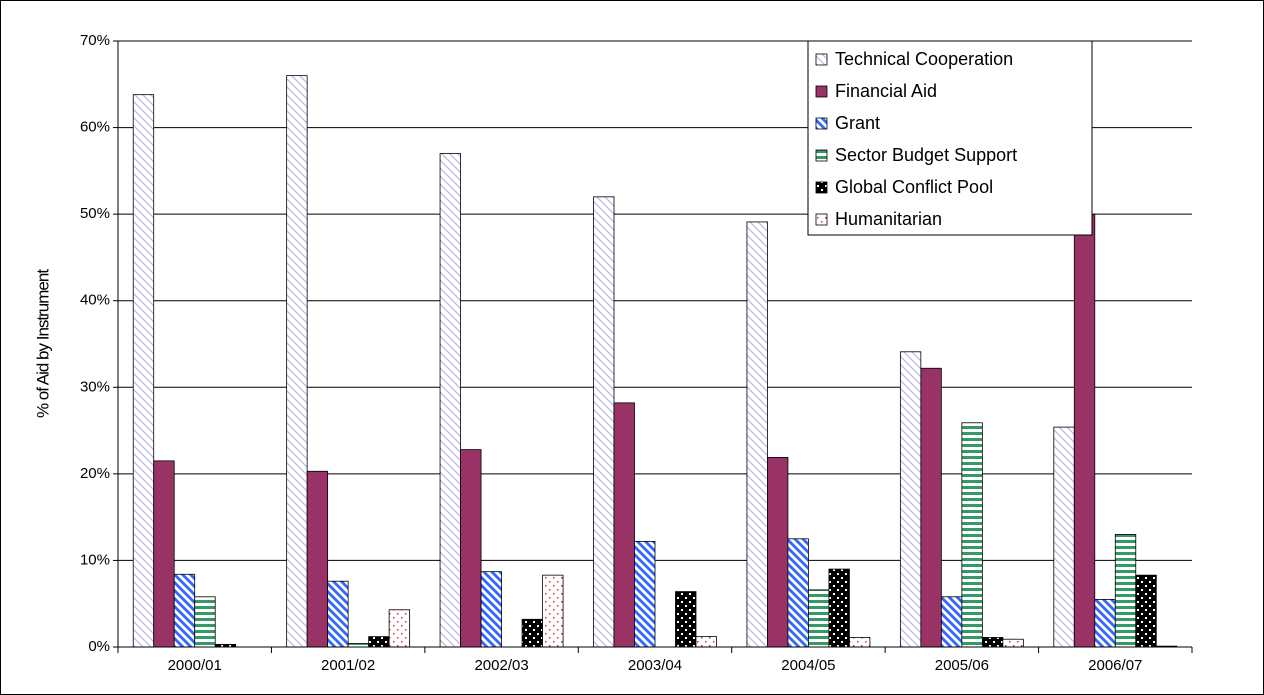 This screenshot has width=1264, height=695. Describe the element at coordinates (95, 559) in the screenshot. I see `y-tick-label: 10%` at that location.